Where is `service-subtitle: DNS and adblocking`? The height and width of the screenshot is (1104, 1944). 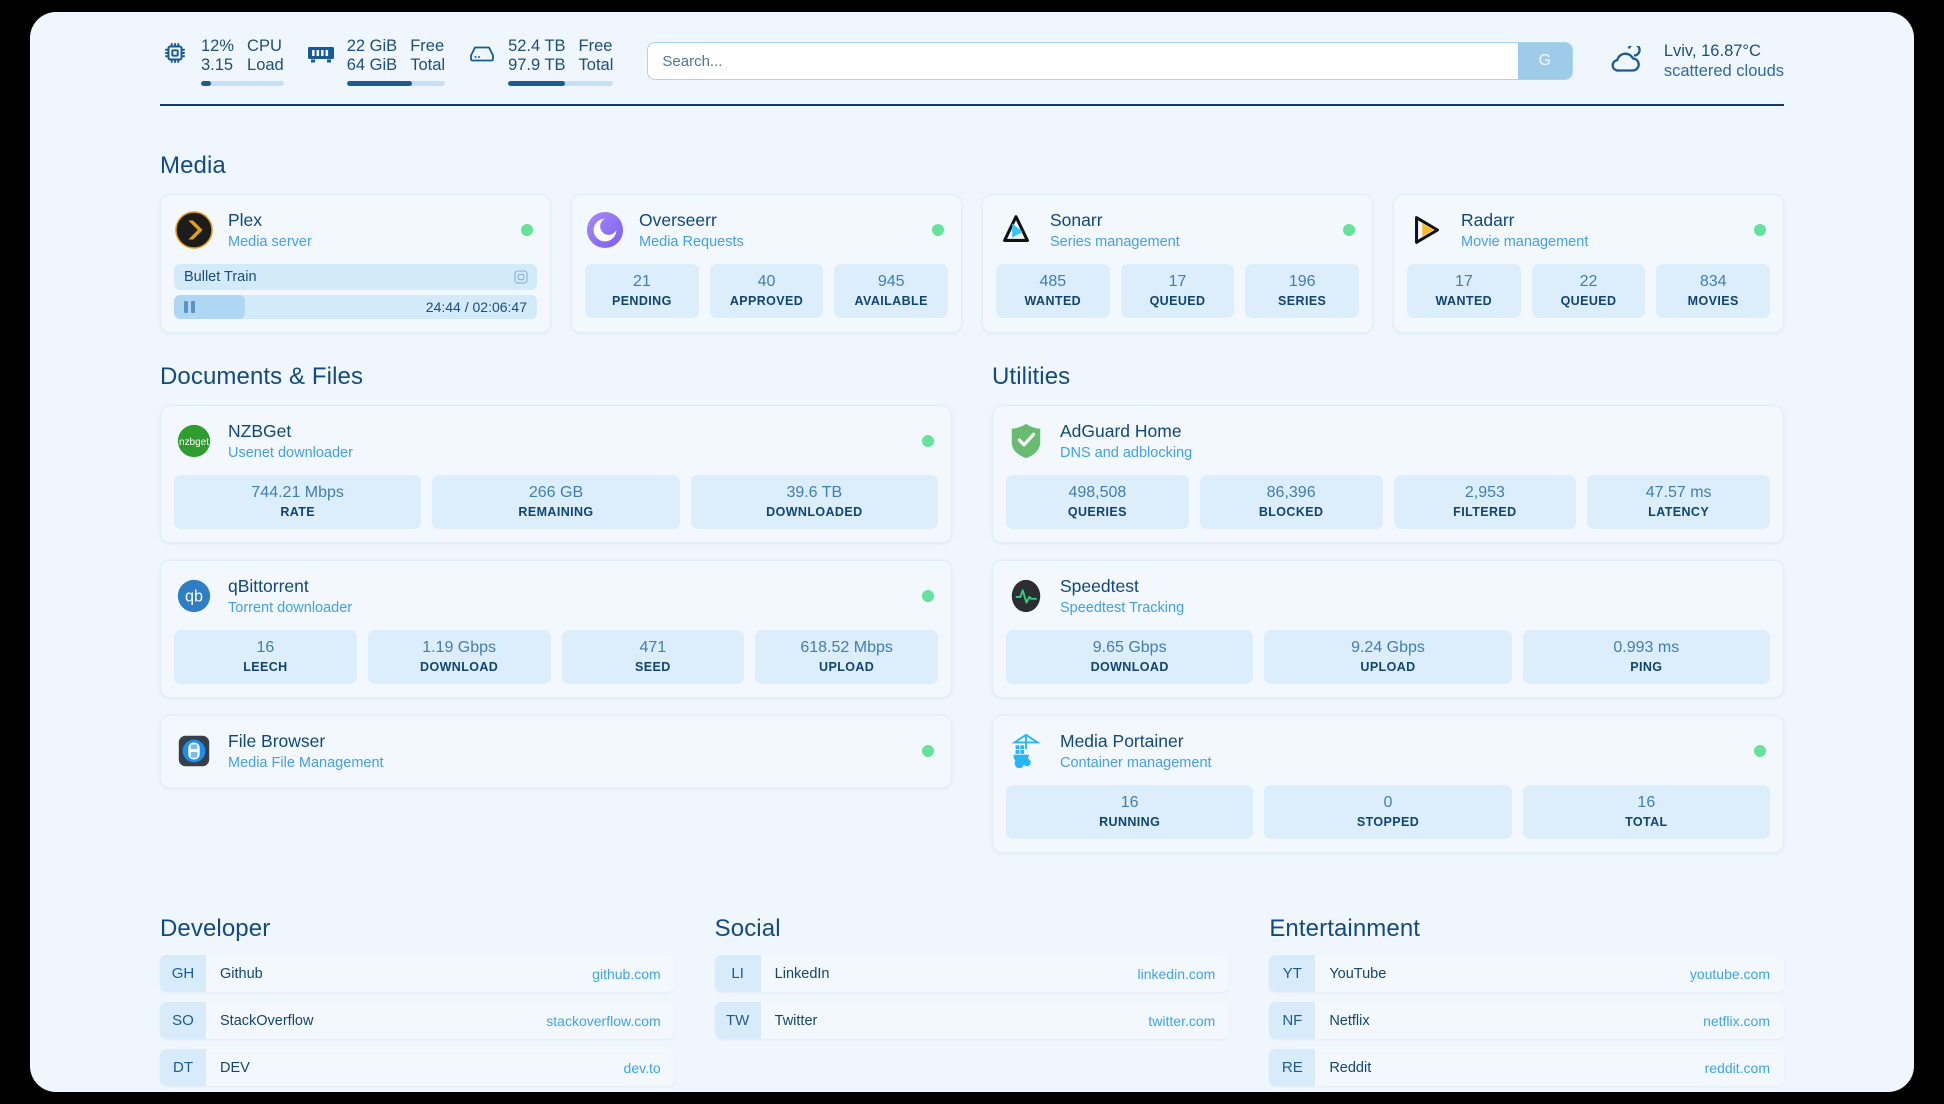 service-subtitle: DNS and adblocking is located at coordinates (1126, 452).